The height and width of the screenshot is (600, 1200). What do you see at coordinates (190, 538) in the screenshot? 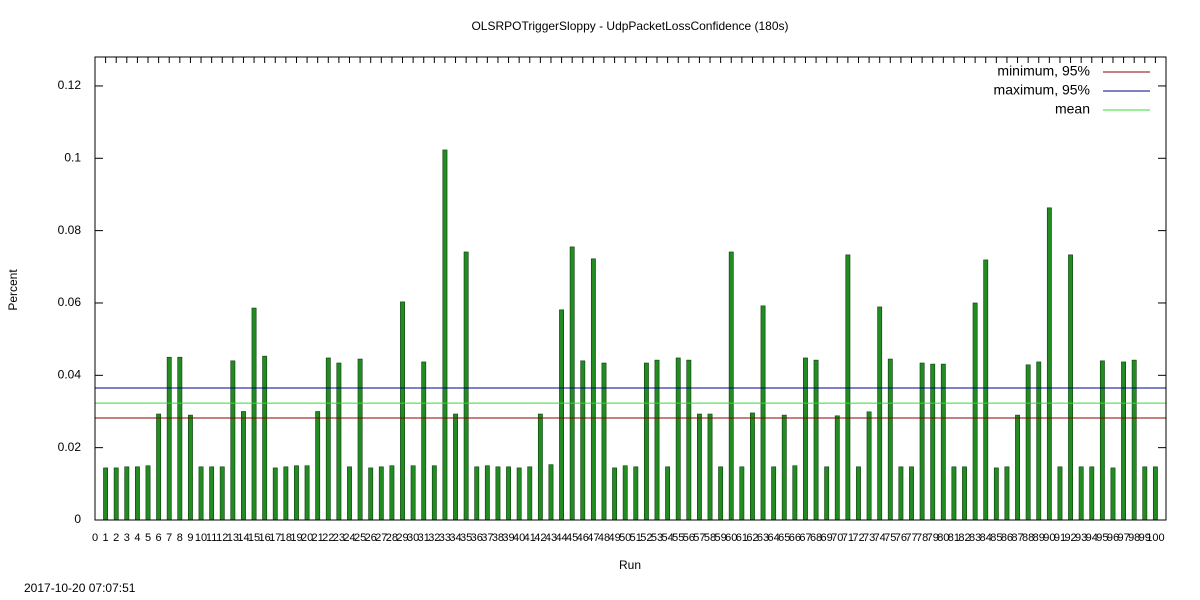
I see `x-tick-label: 9` at bounding box center [190, 538].